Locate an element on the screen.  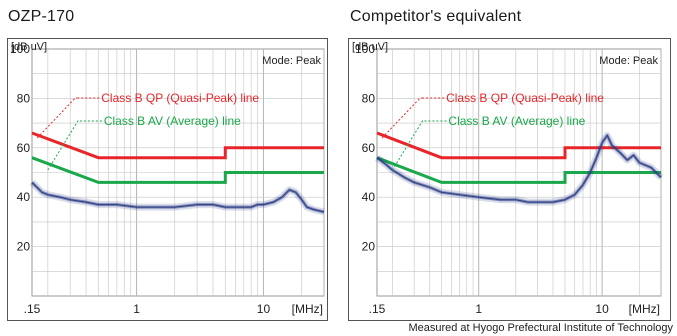
chart-title-ozp-170: OZP-170 is located at coordinates (41, 16).